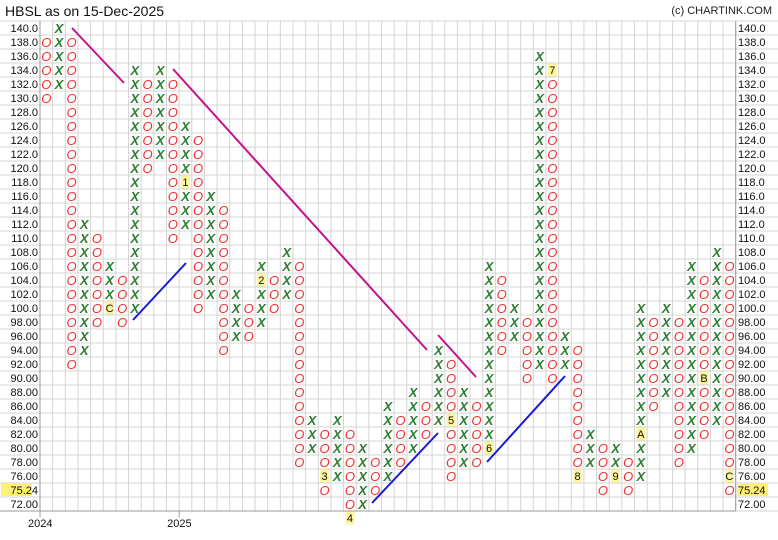 The width and height of the screenshot is (778, 540). I want to click on price-label-right: 130.0, so click(752, 99).